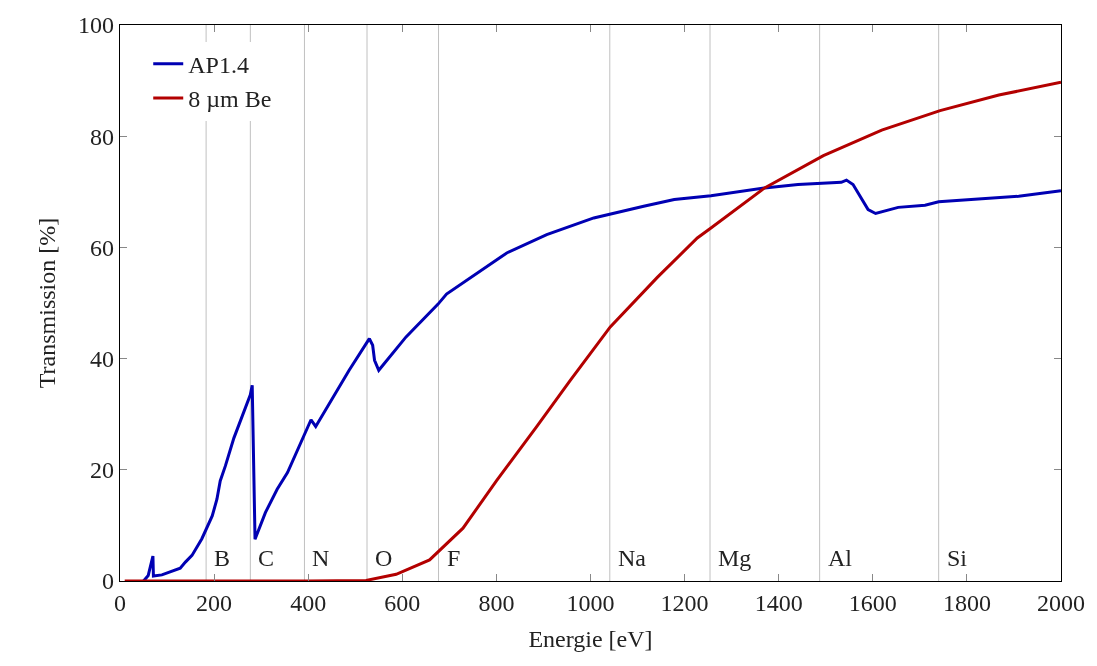  I want to click on ref-line-label: Na, so click(632, 558).